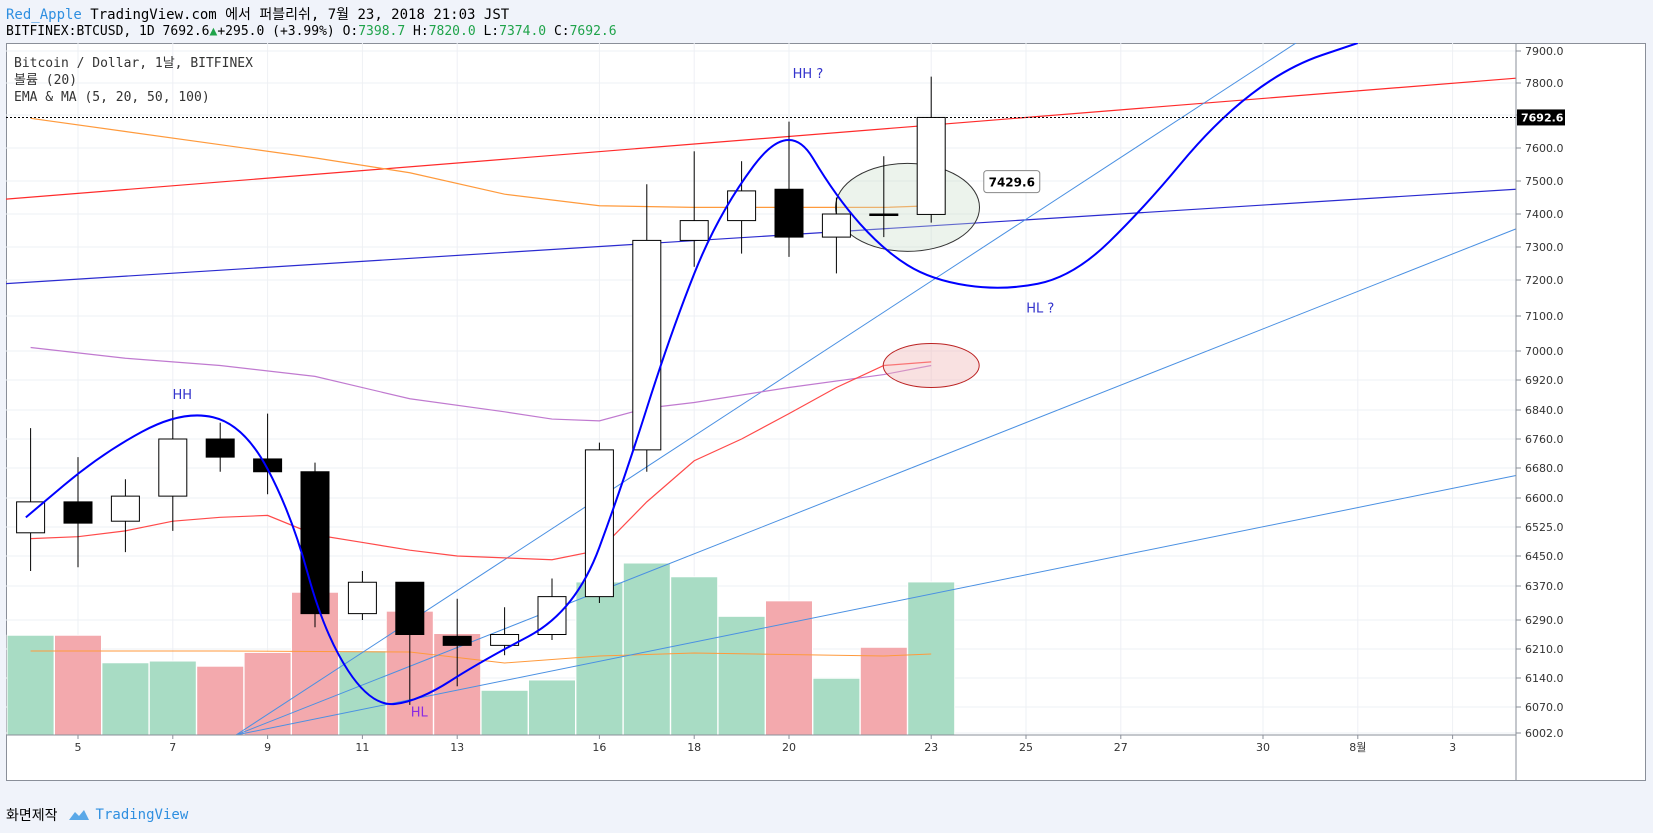 Image resolution: width=1653 pixels, height=833 pixels. I want to click on y-axis-tick-label: 6760.0, so click(1544, 439).